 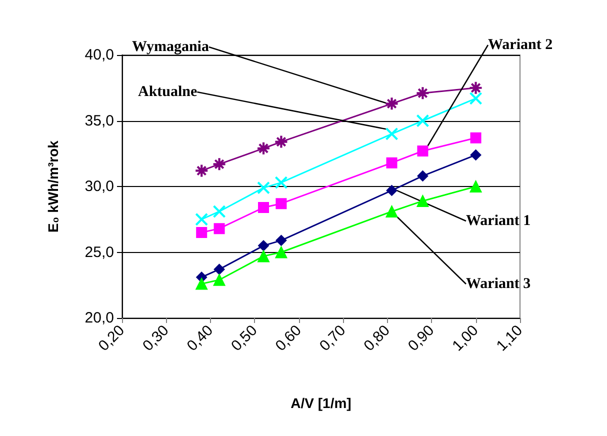 I want to click on text: Wymagania, so click(x=171, y=47).